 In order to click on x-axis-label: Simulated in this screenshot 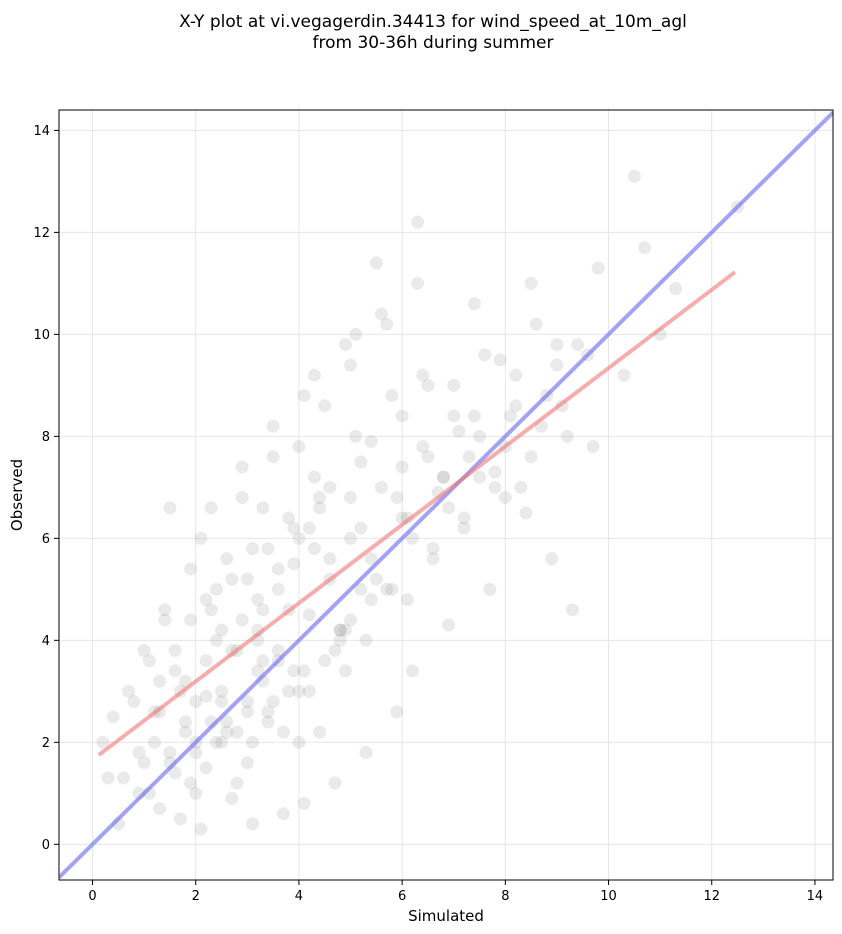, I will do `click(446, 916)`.